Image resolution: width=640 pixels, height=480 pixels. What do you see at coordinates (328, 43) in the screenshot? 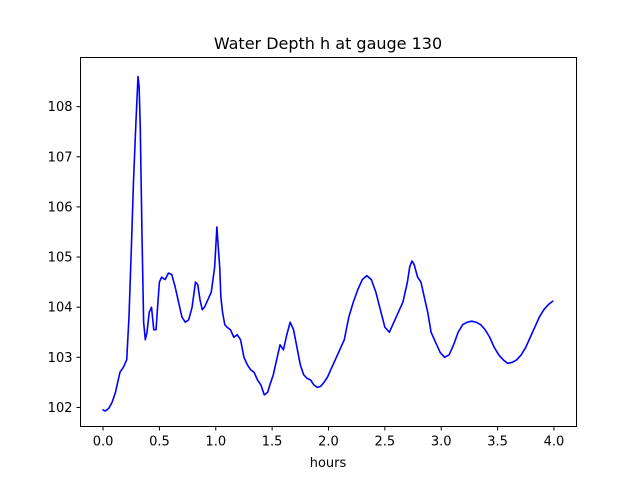
I see `chart-title: Water Depth h at gauge 130` at bounding box center [328, 43].